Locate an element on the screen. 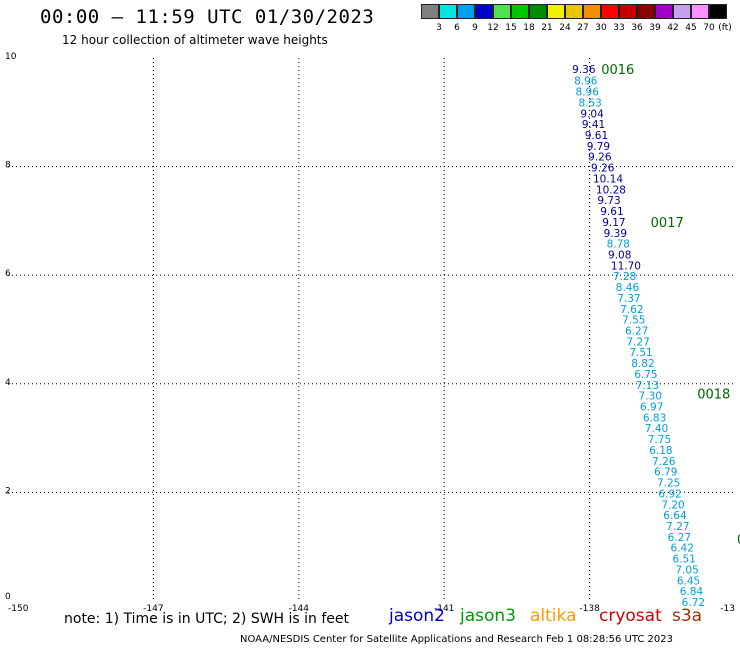  map-title: 00:00 – 11:59 UTC 01/30/2023 is located at coordinates (207, 17).